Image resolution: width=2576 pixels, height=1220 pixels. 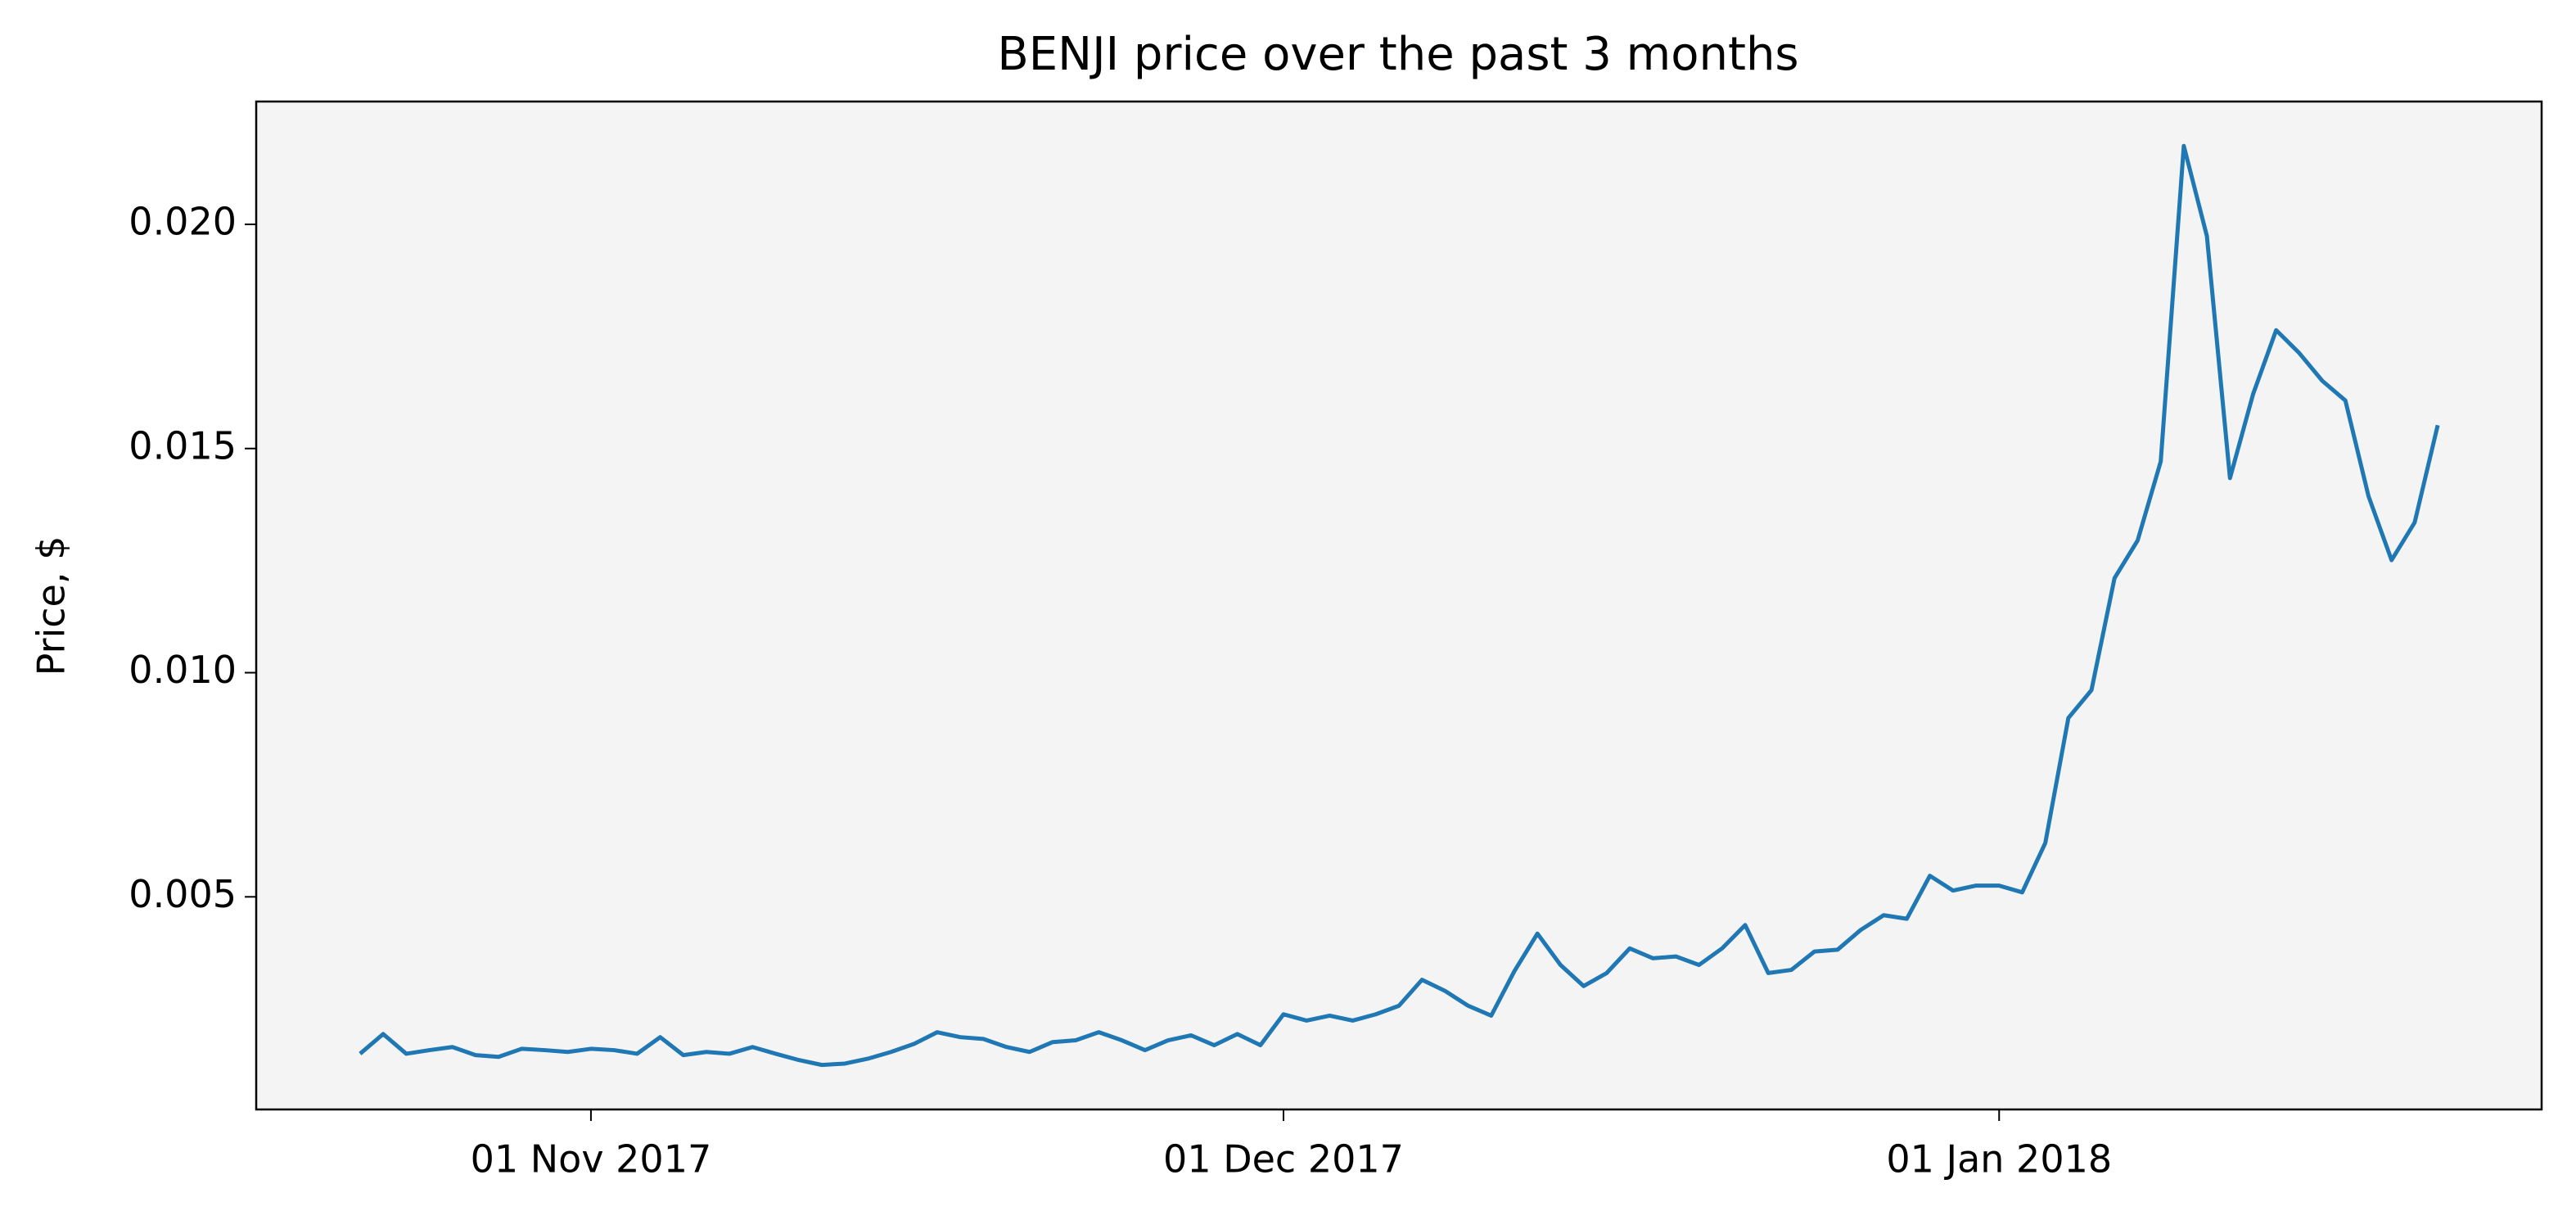 I want to click on y-tick-label: 0.005, so click(x=183, y=894).